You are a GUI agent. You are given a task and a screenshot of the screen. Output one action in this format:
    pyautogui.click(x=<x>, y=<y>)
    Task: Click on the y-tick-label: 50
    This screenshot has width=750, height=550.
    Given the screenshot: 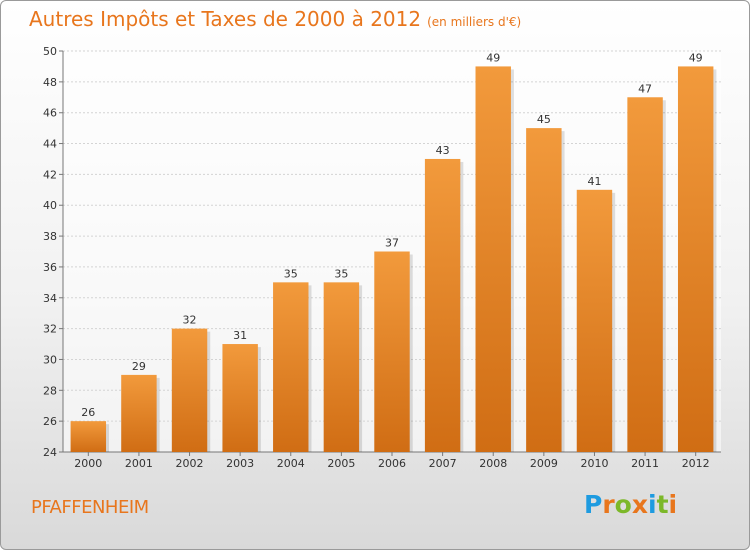 What is the action you would take?
    pyautogui.click(x=50, y=51)
    